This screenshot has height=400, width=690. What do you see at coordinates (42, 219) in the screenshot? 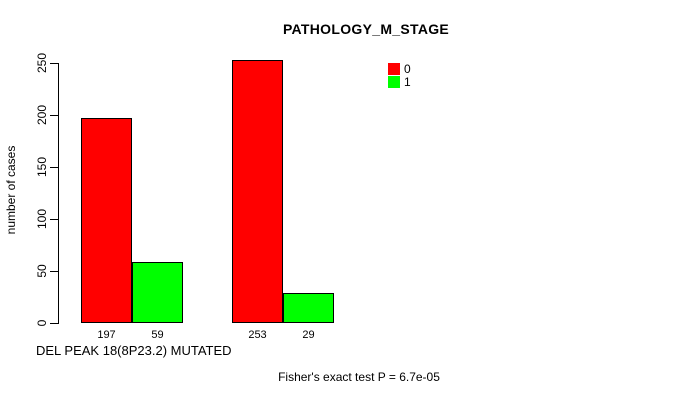
I see `y-tick-label: 100` at bounding box center [42, 219].